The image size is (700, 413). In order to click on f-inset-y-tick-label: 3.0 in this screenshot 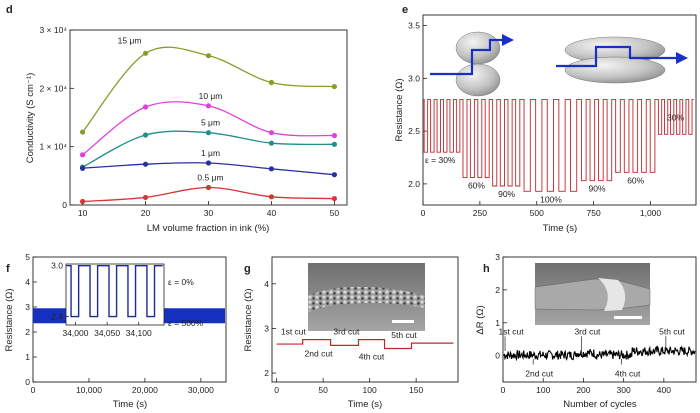, I will do `click(57, 266)`.